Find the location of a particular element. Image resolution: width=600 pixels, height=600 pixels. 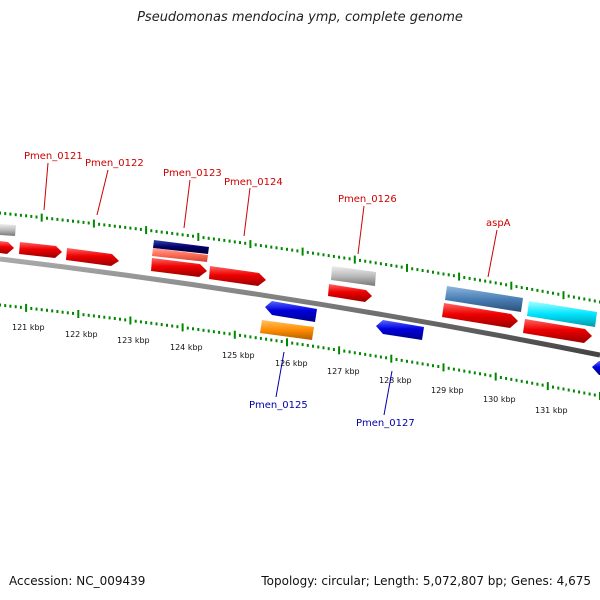

label-pmen-0123: Pmen_0123 is located at coordinates (192, 173).